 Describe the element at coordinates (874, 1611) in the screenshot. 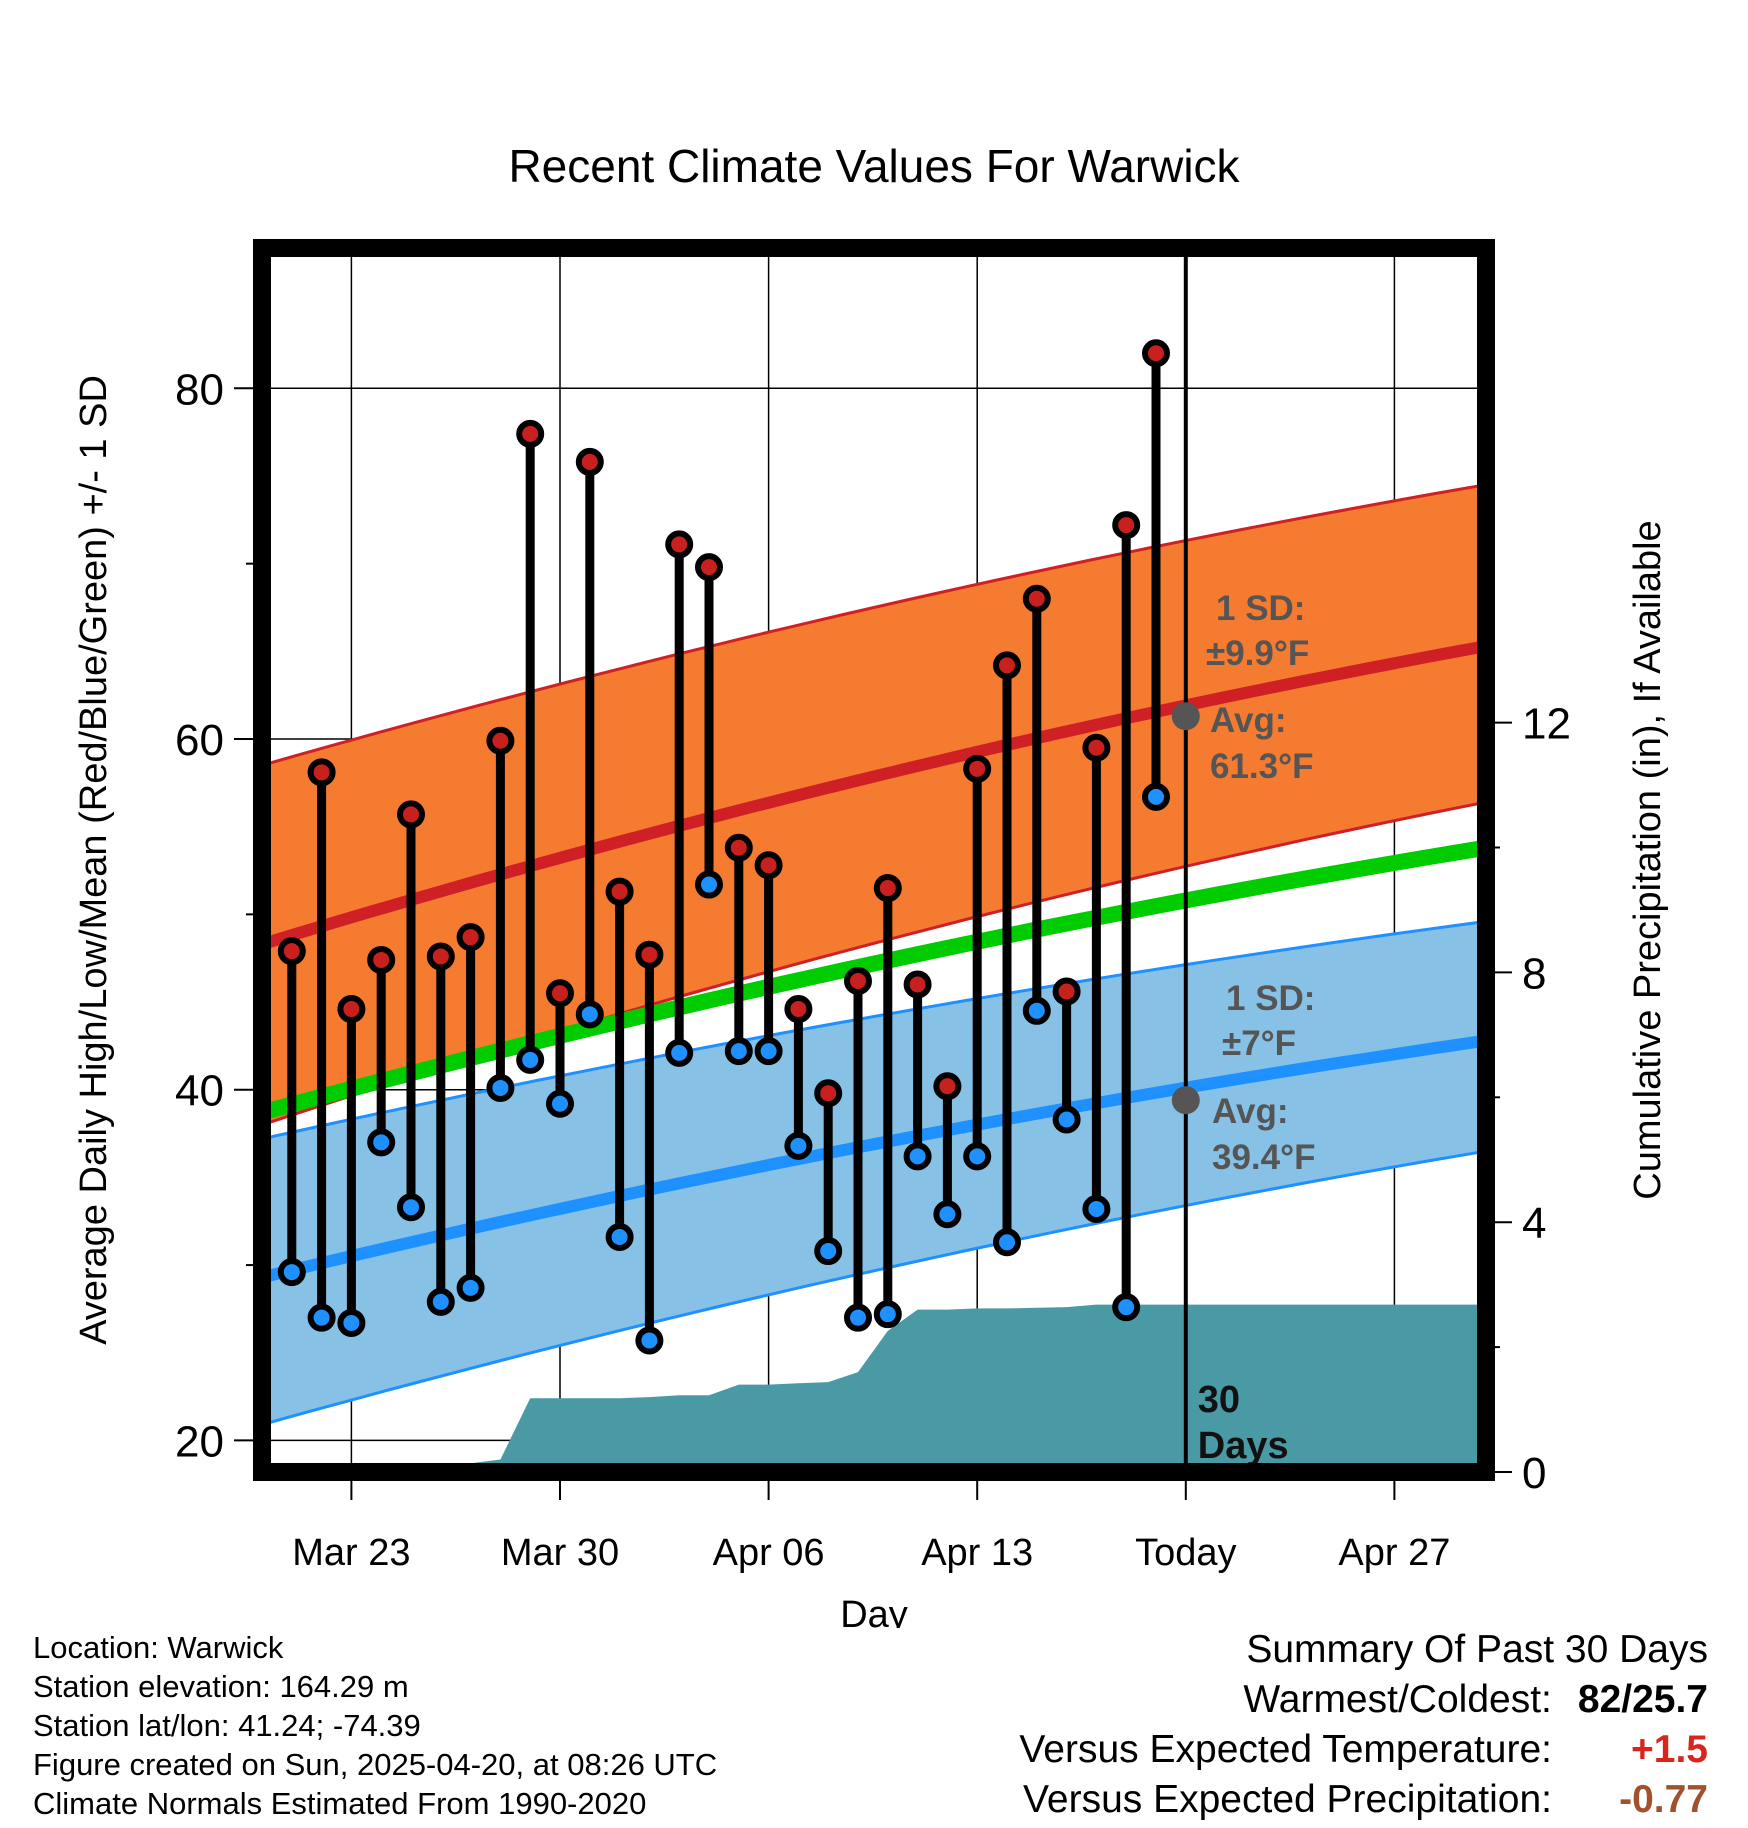

I see `x-axis-label: Day` at that location.